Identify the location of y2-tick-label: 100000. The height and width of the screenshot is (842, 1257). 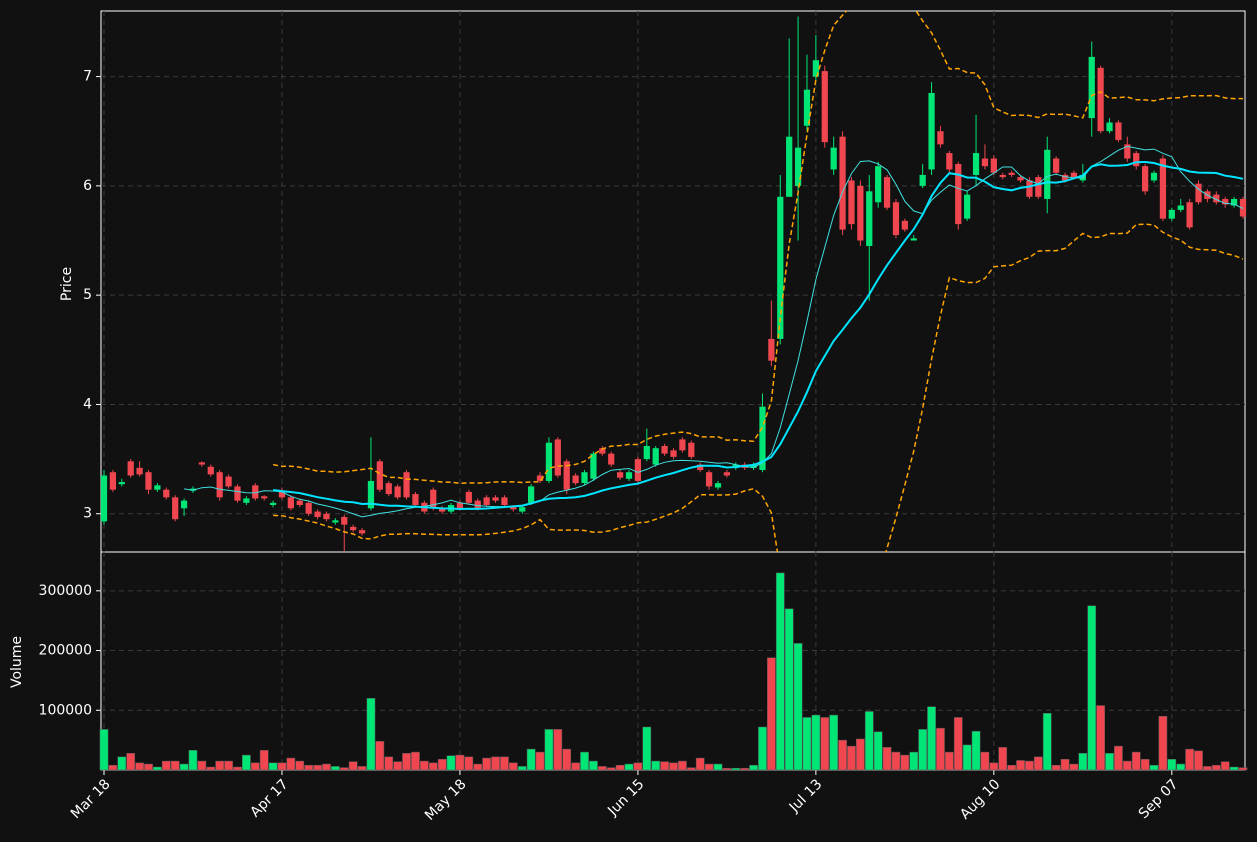
(65, 710).